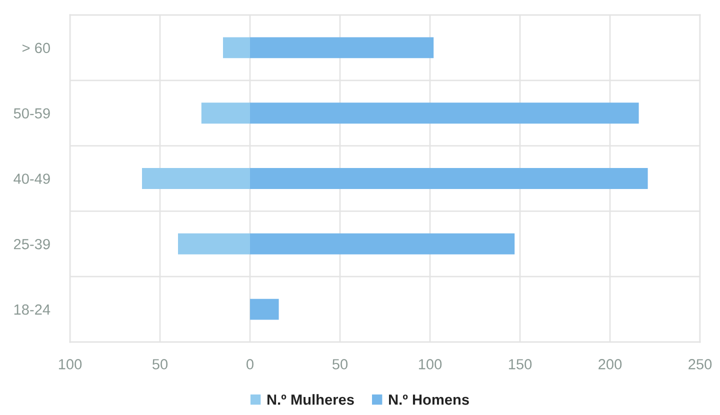  I want to click on x-tick-label: 200, so click(610, 364).